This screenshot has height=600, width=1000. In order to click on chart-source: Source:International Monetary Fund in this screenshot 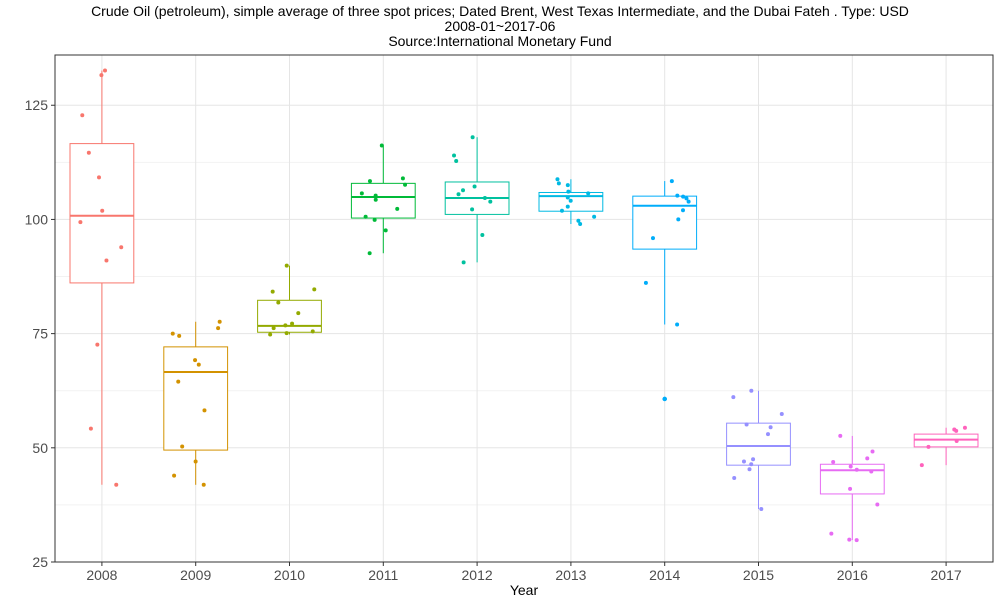, I will do `click(500, 41)`.